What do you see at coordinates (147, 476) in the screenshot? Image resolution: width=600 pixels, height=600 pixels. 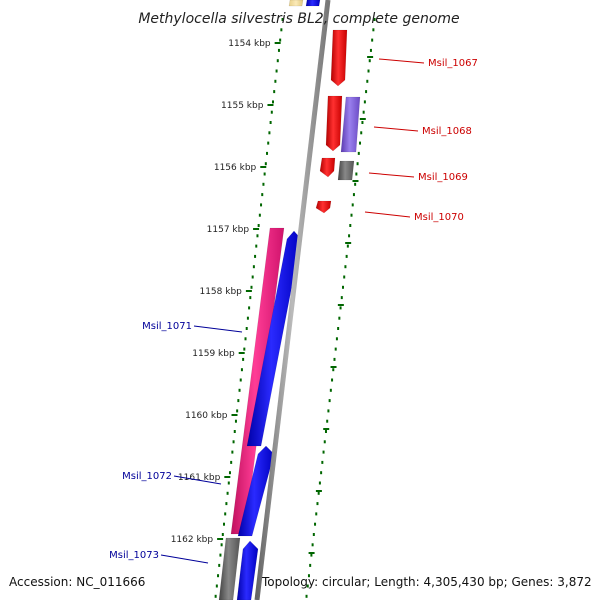 I see `gene-label: Msil_1072` at bounding box center [147, 476].